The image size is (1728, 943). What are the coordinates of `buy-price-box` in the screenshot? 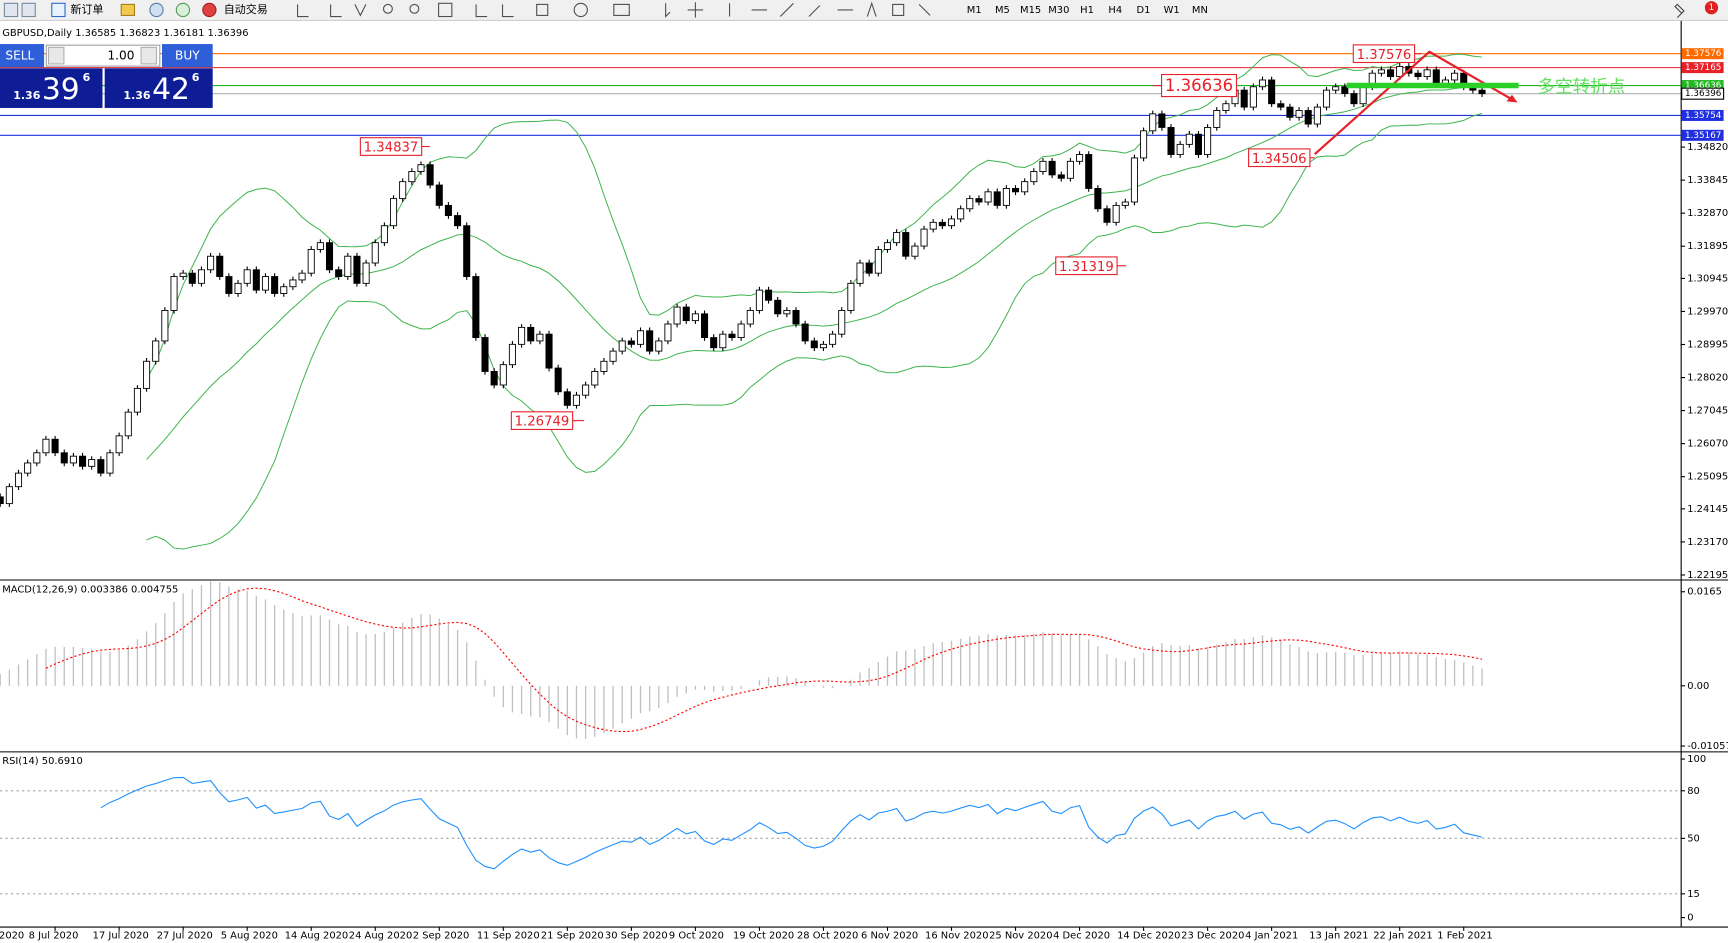 It's located at (158, 88).